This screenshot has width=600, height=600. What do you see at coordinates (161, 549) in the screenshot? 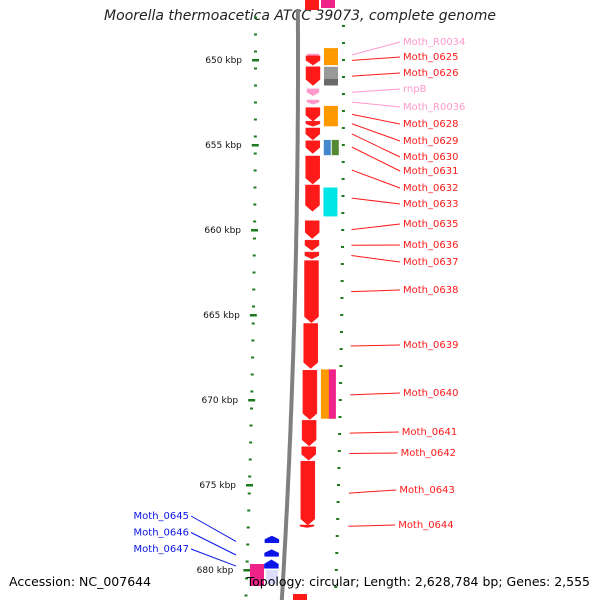
I see `gene-label: Moth_0647` at bounding box center [161, 549].